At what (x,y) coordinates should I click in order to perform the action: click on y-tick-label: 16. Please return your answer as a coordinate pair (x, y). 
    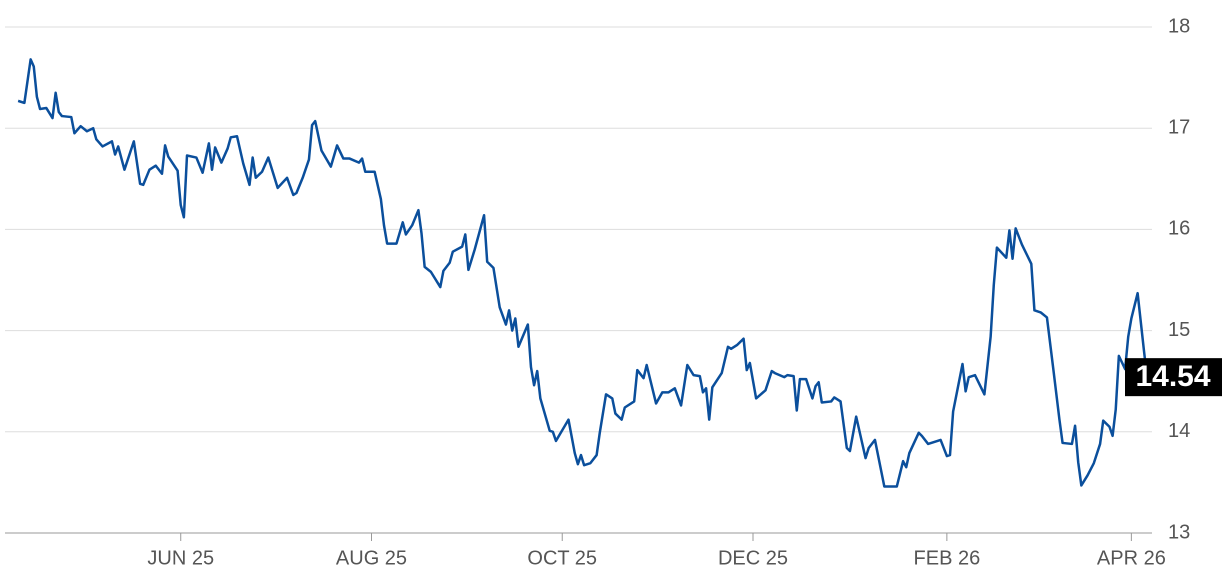
    Looking at the image, I should click on (1179, 229).